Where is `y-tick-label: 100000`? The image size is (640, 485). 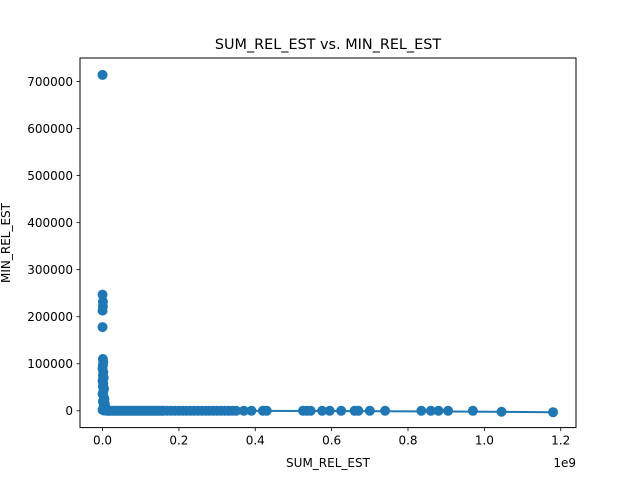
y-tick-label: 100000 is located at coordinates (50, 364).